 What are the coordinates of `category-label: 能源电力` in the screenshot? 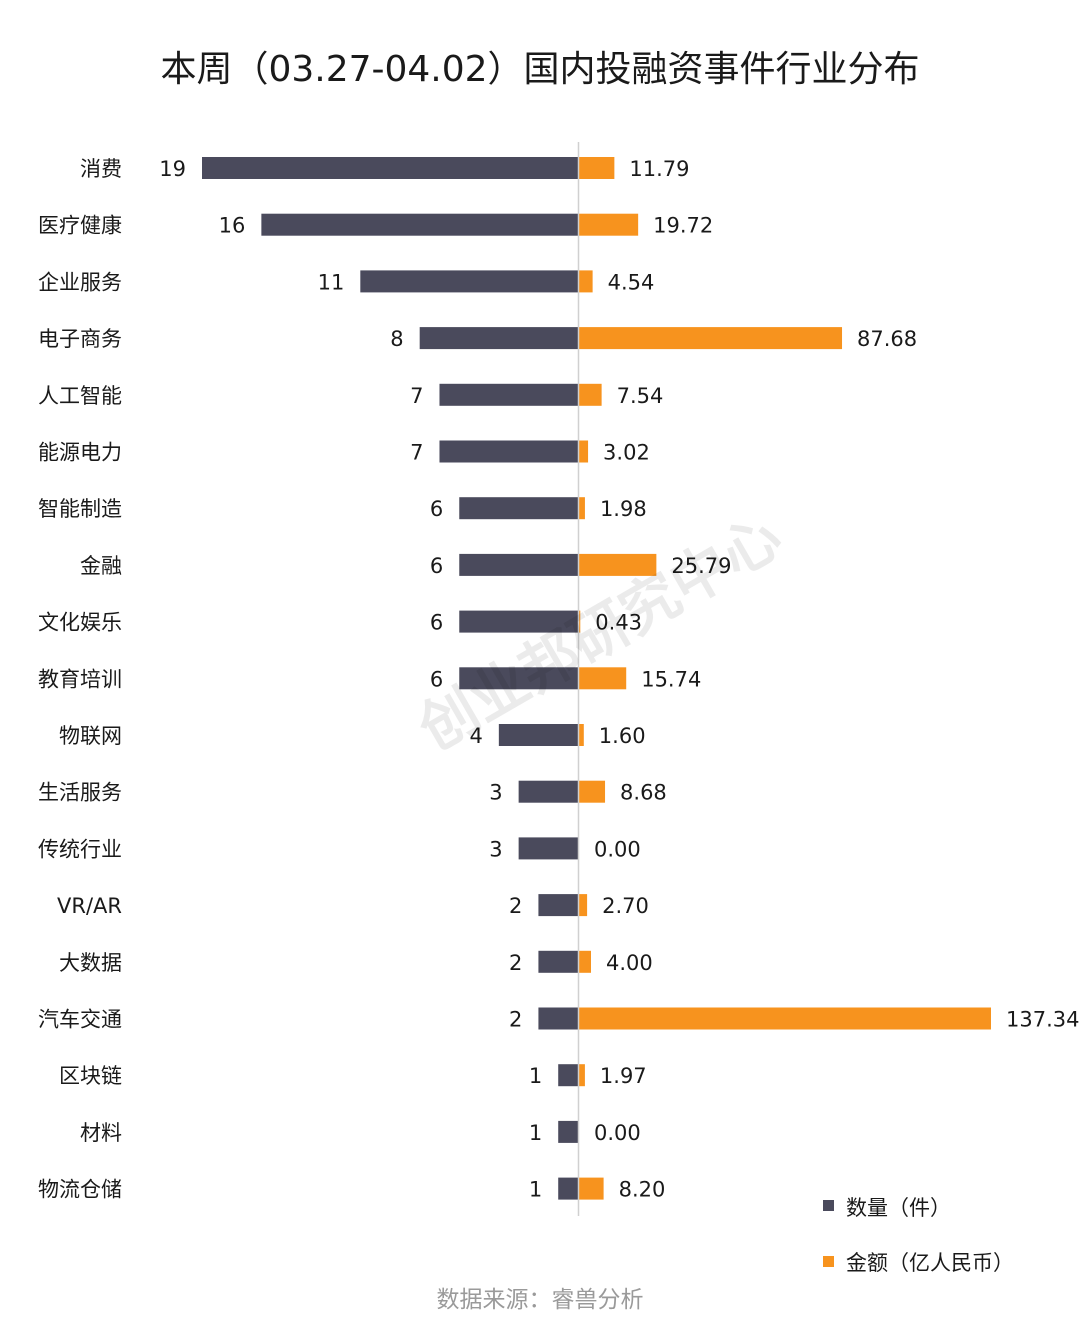 It's located at (80, 453).